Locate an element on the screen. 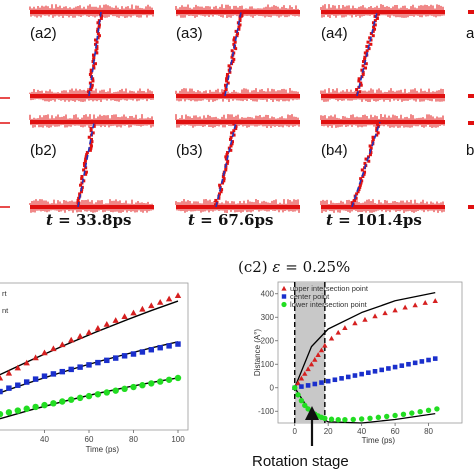  legend-entry: upper intersection point is located at coordinates (329, 288).